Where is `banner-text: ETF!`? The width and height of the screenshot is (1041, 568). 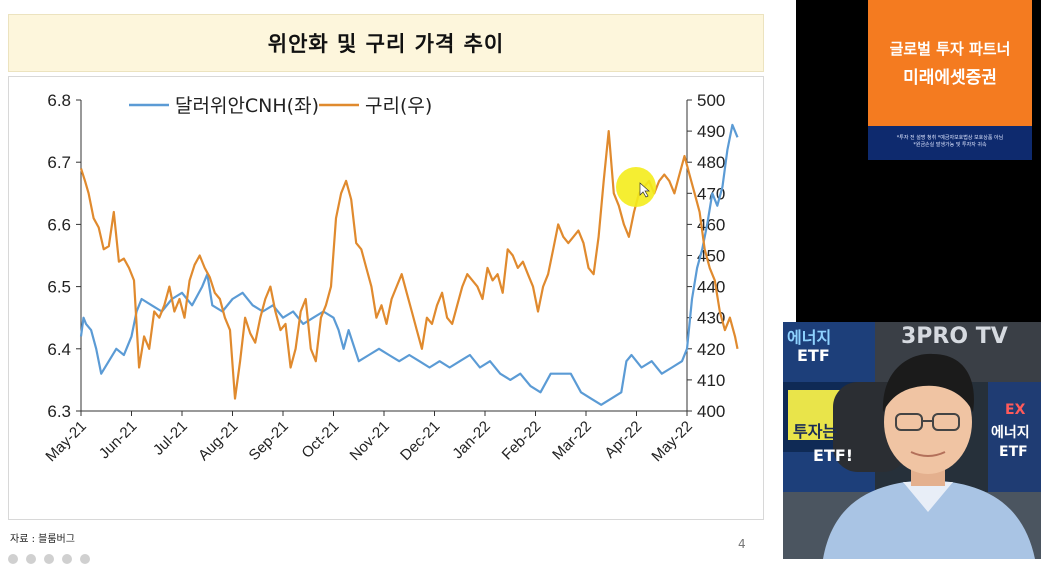
banner-text: ETF! is located at coordinates (833, 455).